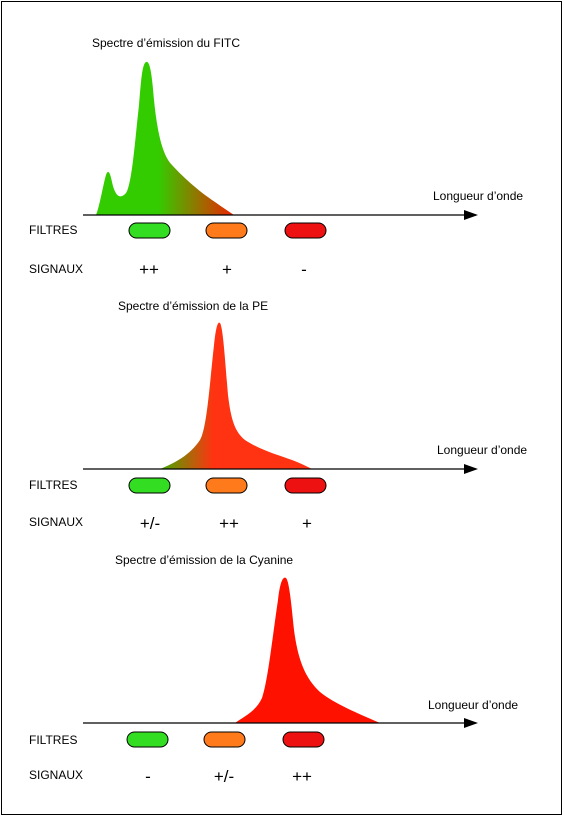 The width and height of the screenshot is (565, 819). What do you see at coordinates (166, 43) in the screenshot?
I see `panel-title: Spectre d’émission du FITC` at bounding box center [166, 43].